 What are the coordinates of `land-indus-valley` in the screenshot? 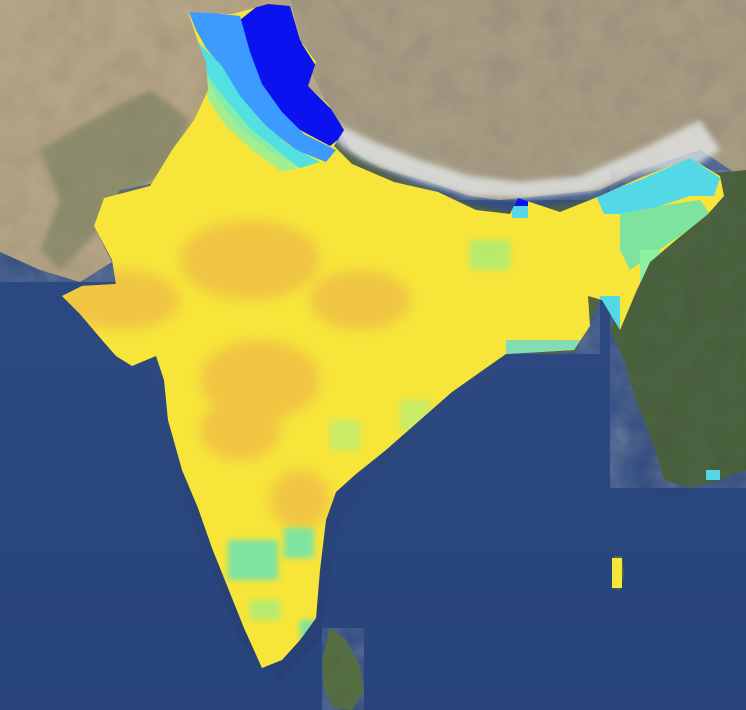 It's located at (115, 180).